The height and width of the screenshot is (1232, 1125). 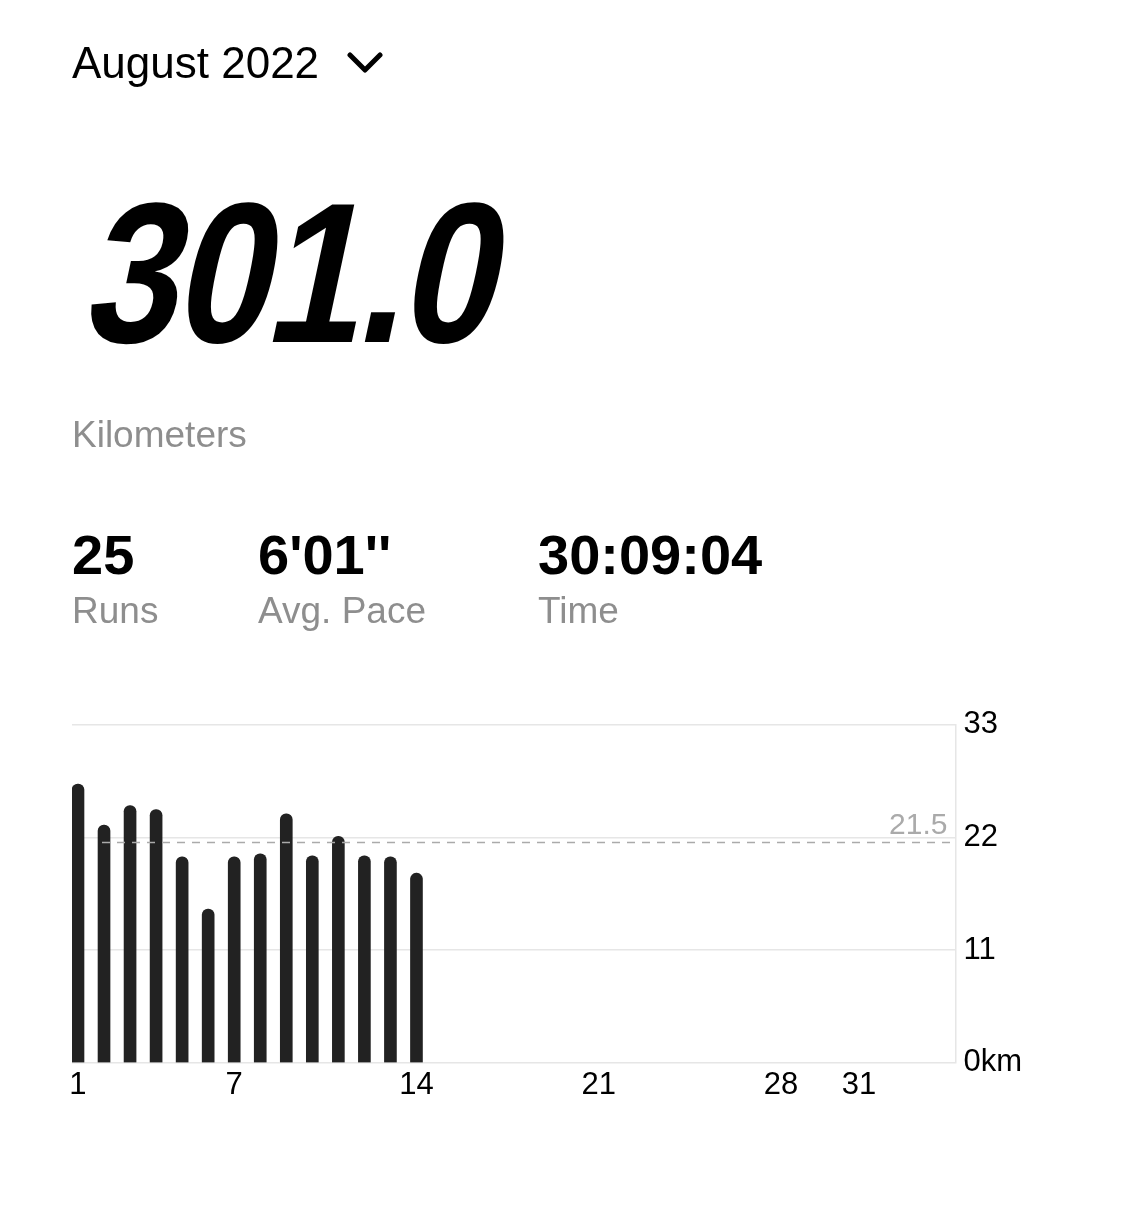 I want to click on x-tick-label: 1, so click(x=78, y=1083).